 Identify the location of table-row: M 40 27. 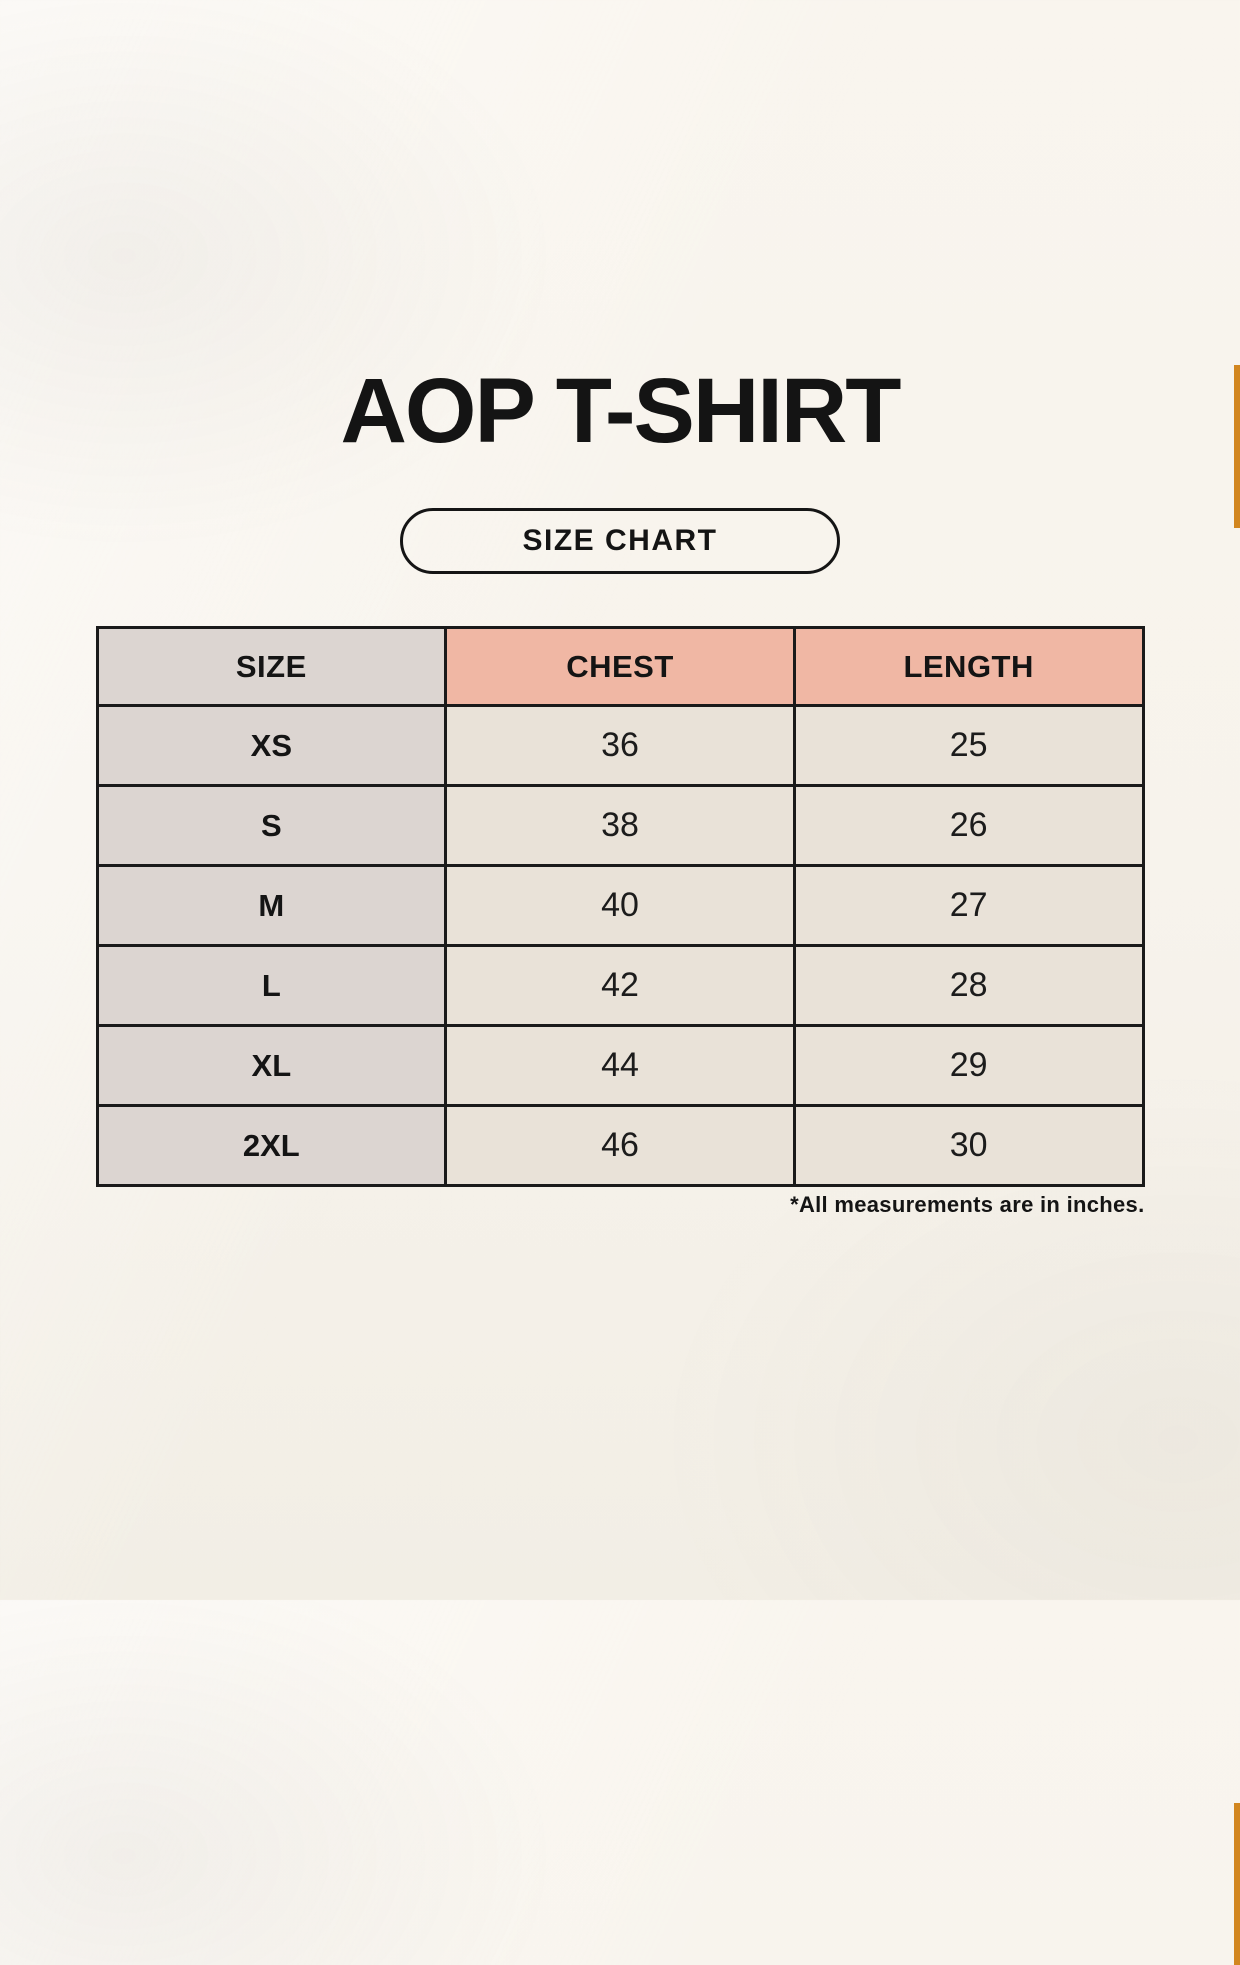
(620, 905).